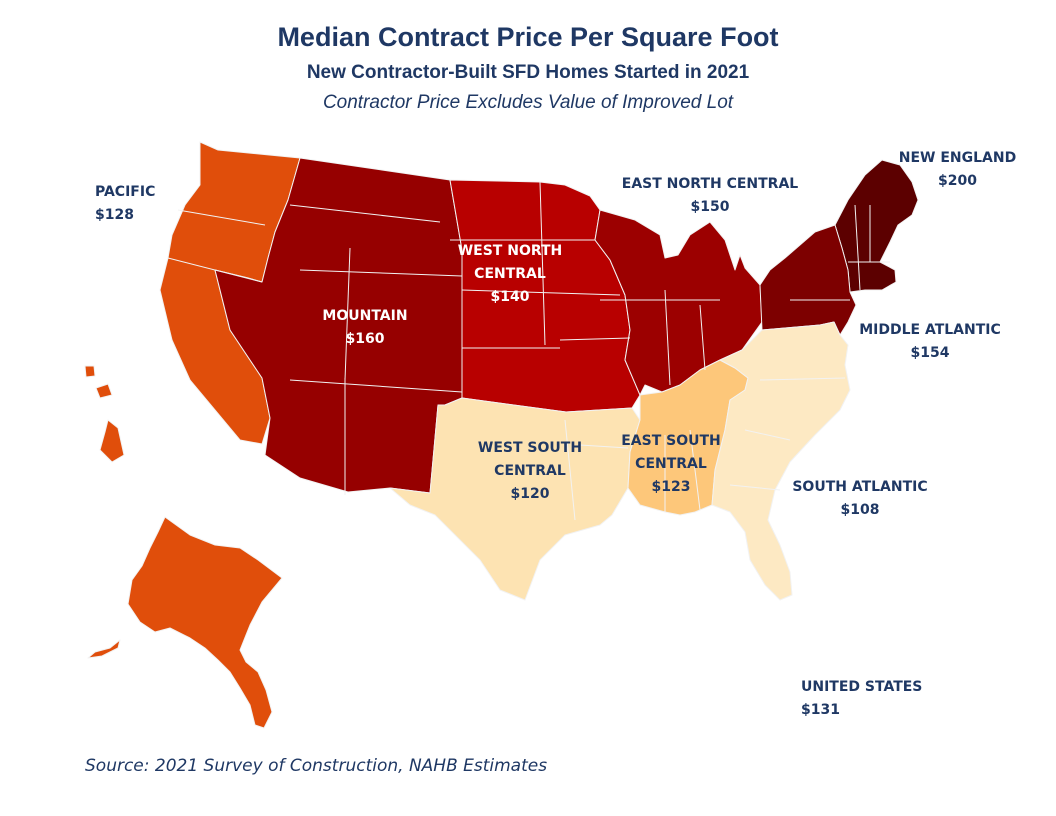 The height and width of the screenshot is (816, 1056). What do you see at coordinates (710, 195) in the screenshot?
I see `label-east-north-central: EAST NORTH CENTRAL $150` at bounding box center [710, 195].